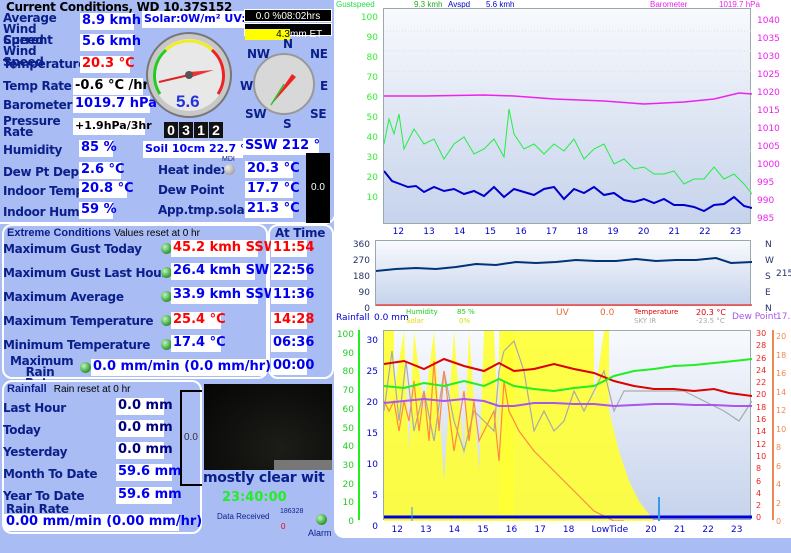  What do you see at coordinates (38, 105) in the screenshot?
I see `barometer-label: Barometer` at bounding box center [38, 105].